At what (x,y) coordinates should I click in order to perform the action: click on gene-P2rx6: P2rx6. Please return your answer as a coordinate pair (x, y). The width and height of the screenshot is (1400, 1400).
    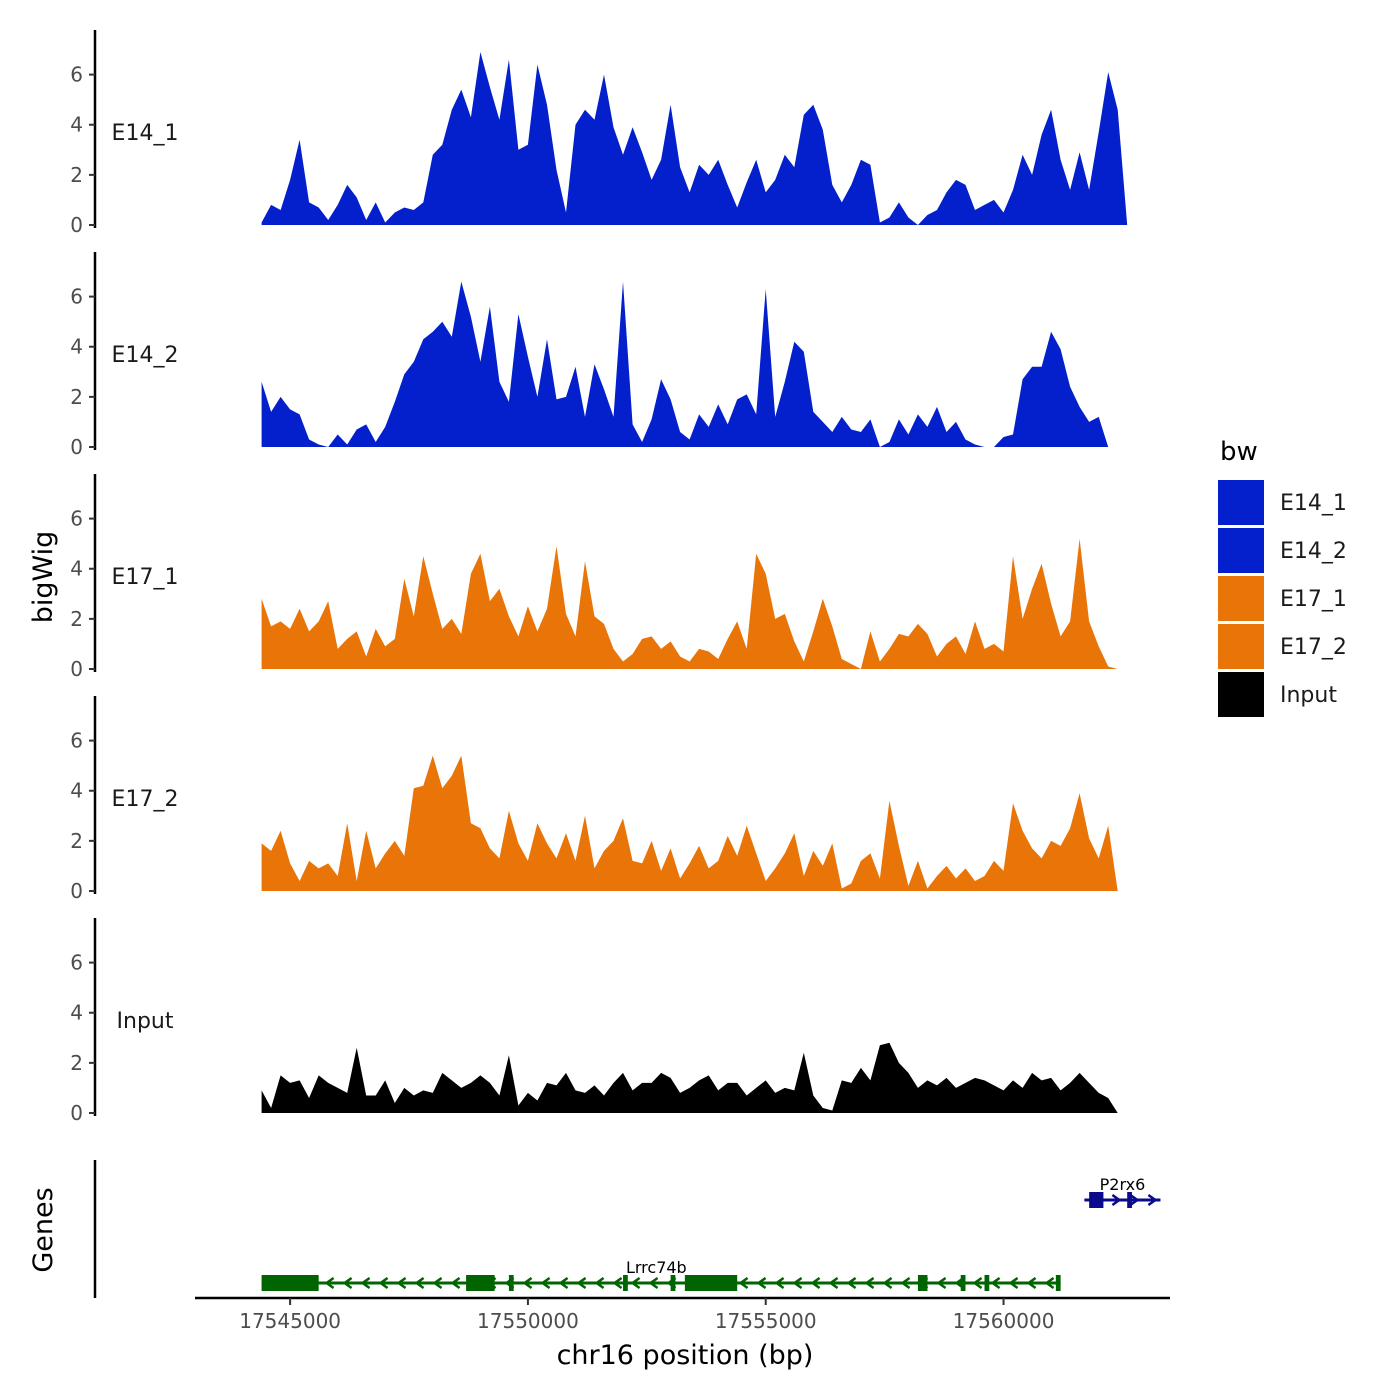
    Looking at the image, I should click on (1122, 1191).